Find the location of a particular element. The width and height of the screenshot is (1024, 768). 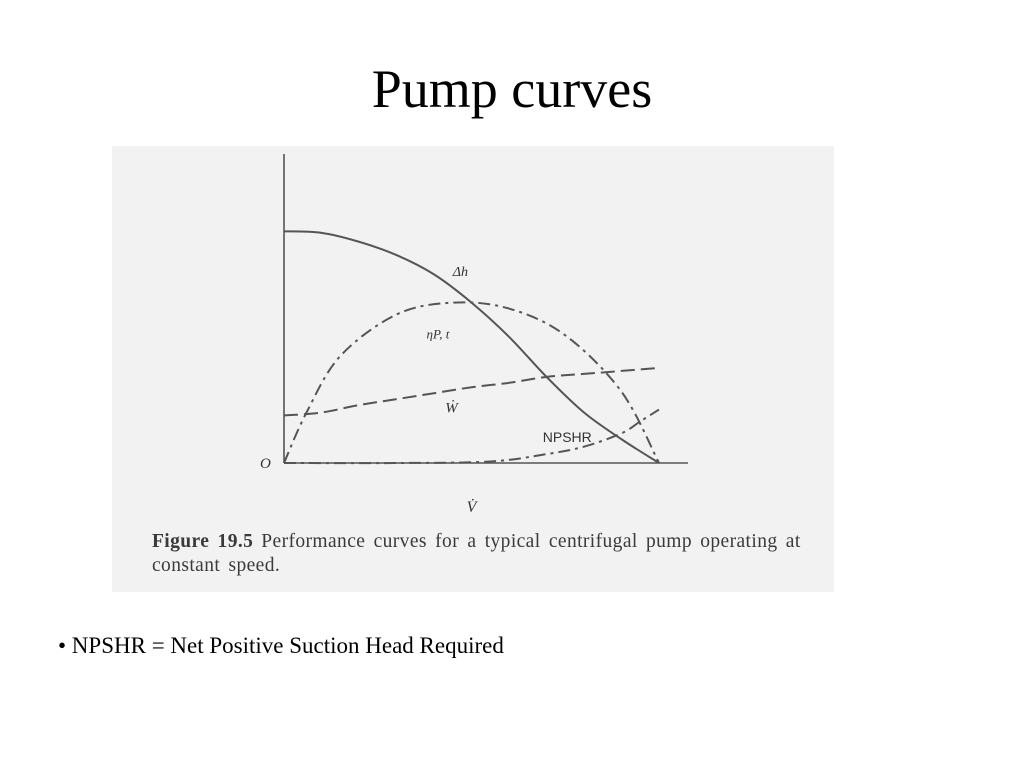

series-line-efficiency is located at coordinates (471, 382).